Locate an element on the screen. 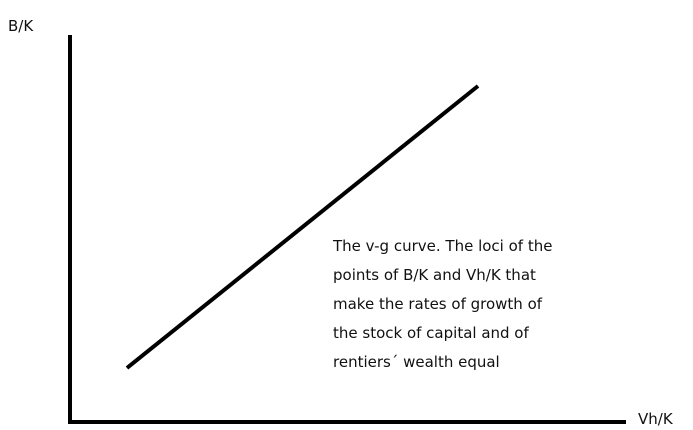 This screenshot has width=693, height=430. x-axis-label: Vh/K is located at coordinates (656, 419).